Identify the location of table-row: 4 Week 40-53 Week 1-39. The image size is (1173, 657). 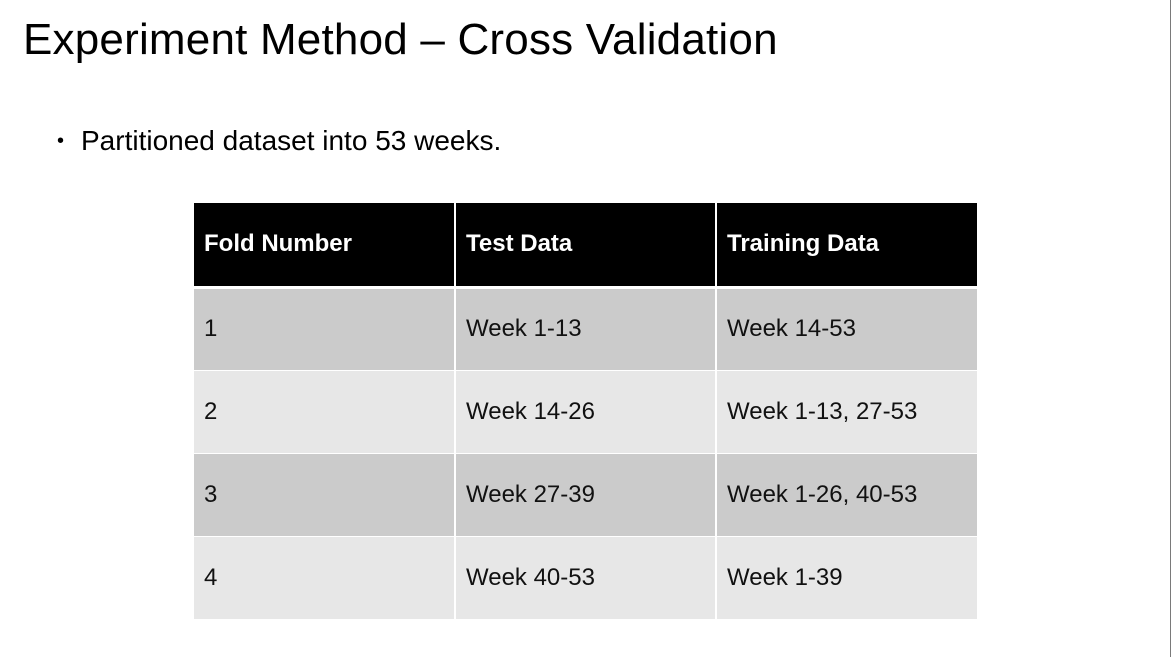
(585, 578).